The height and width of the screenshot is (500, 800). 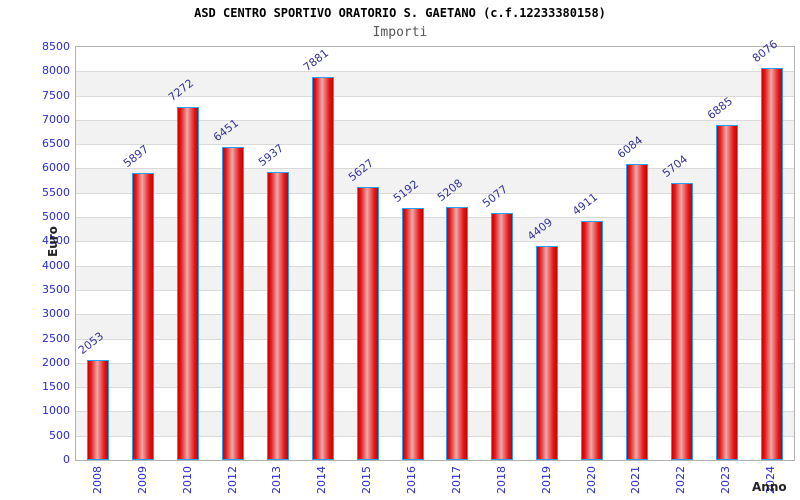 What do you see at coordinates (726, 480) in the screenshot?
I see `x-tick-label: 2023` at bounding box center [726, 480].